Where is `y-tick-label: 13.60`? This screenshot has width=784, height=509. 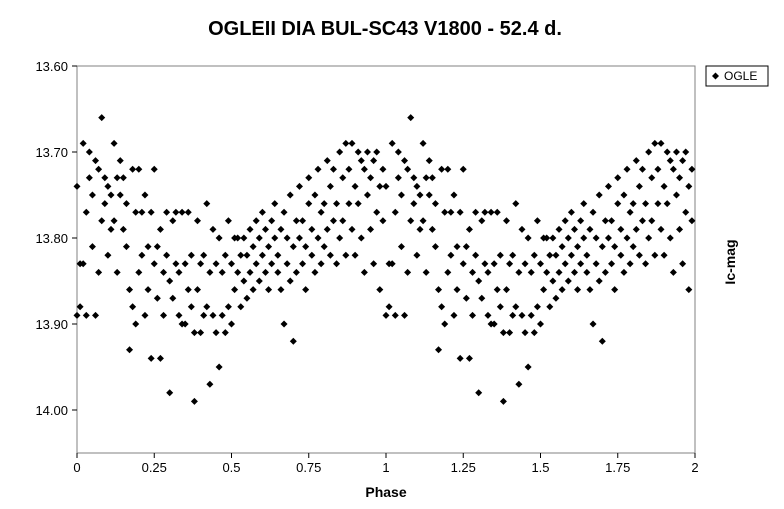 y-tick-label: 13.60 is located at coordinates (51, 66).